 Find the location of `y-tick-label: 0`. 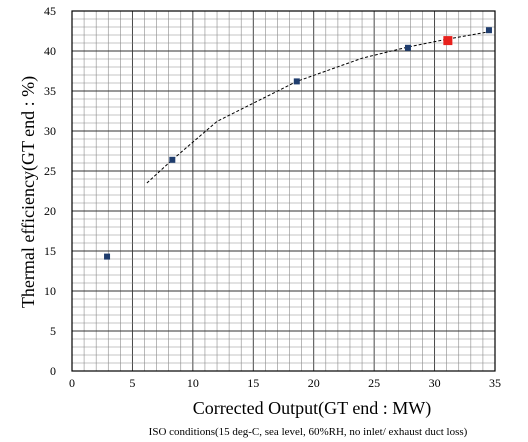

y-tick-label: 0 is located at coordinates (53, 371).